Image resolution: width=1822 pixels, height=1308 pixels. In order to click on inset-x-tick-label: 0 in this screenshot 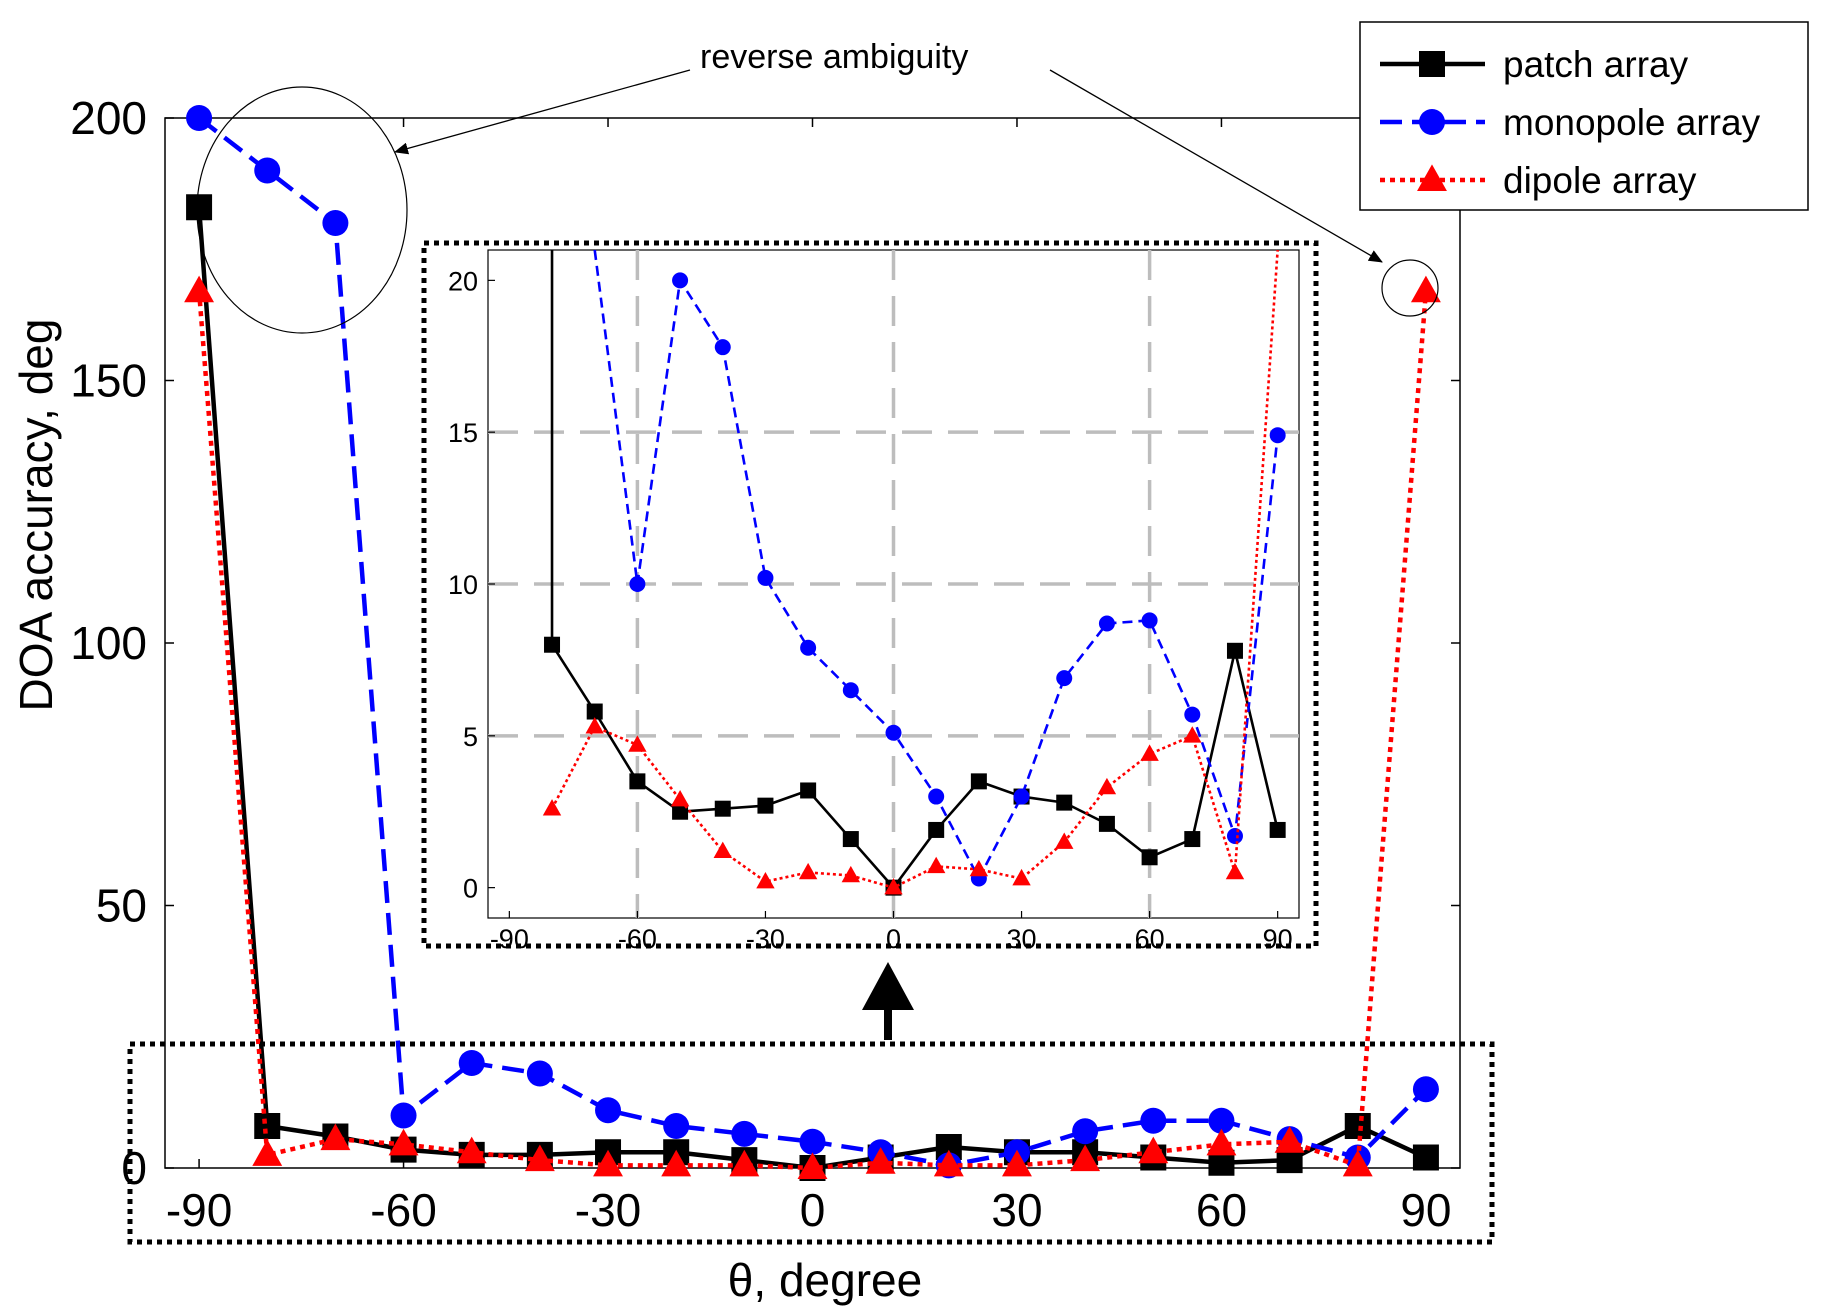, I will do `click(893, 939)`.